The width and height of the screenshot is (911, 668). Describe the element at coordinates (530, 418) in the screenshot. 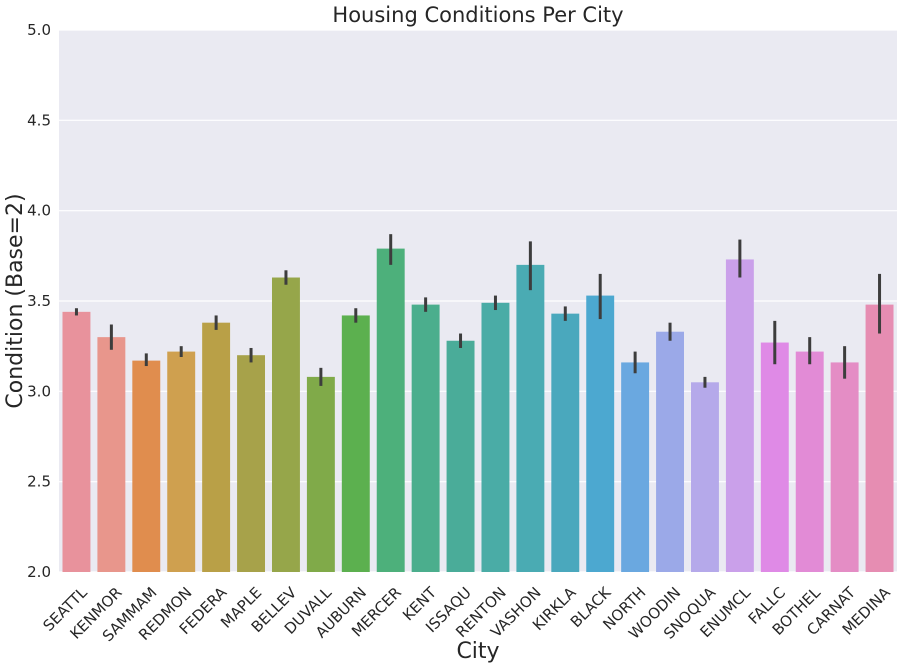

I see `bar-vashon` at that location.